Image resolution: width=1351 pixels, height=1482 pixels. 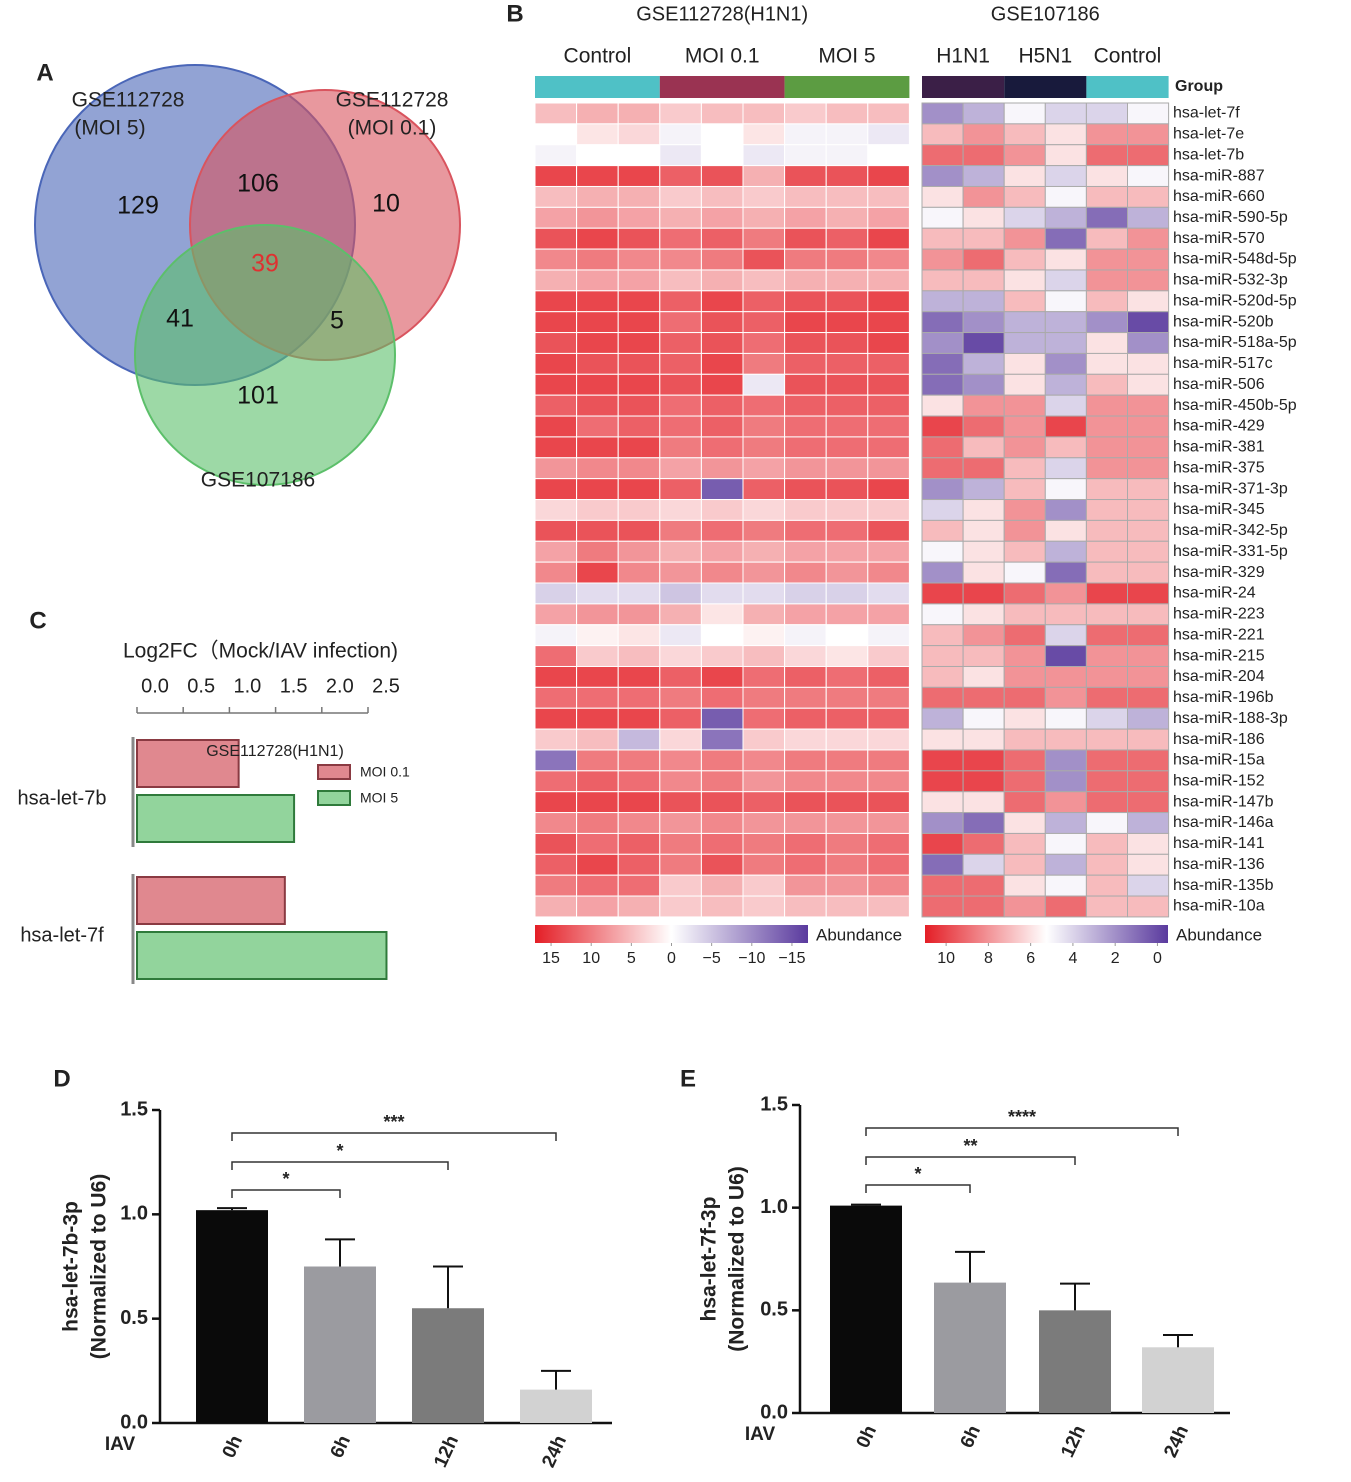 What do you see at coordinates (774, 1310) in the screenshot?
I see `y-tick-label: 0.5` at bounding box center [774, 1310].